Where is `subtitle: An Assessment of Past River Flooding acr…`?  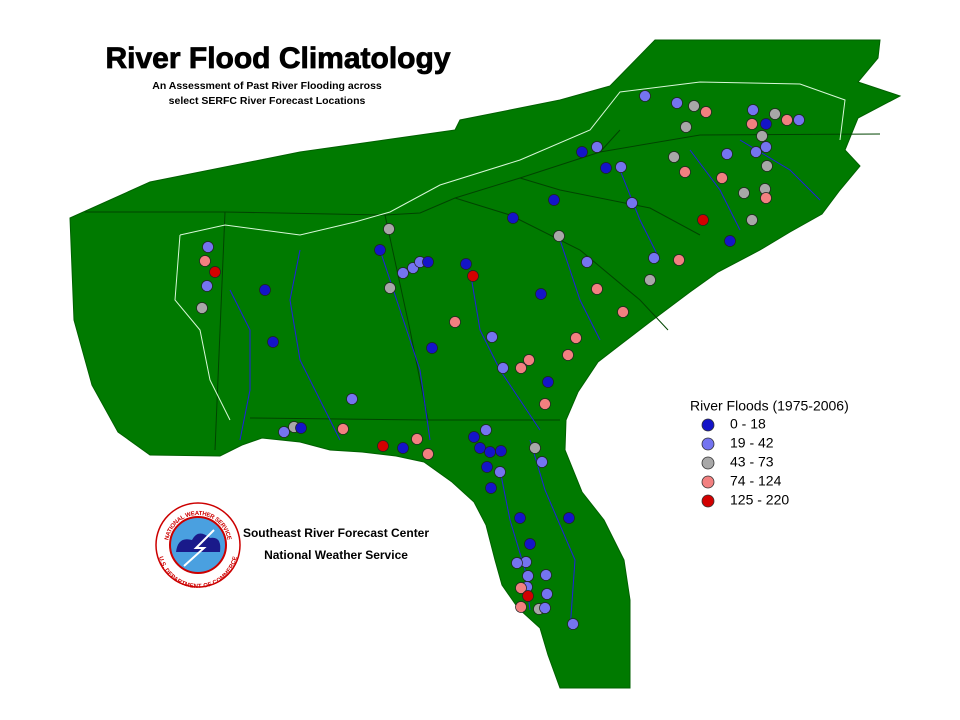
subtitle: An Assessment of Past River Flooding acr… is located at coordinates (267, 86).